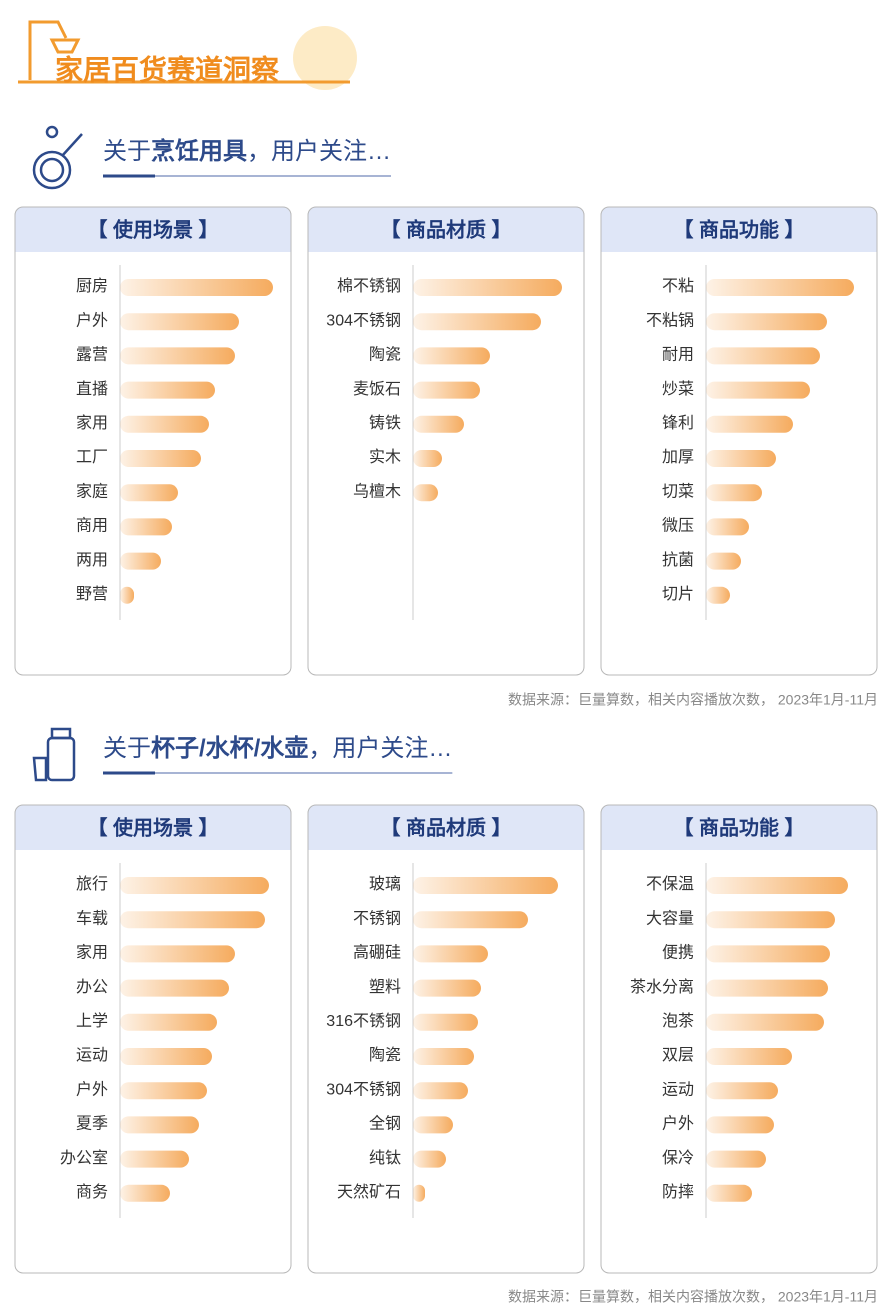 Image resolution: width=888 pixels, height=1312 pixels. What do you see at coordinates (92, 560) in the screenshot?
I see `category-label: 两用` at bounding box center [92, 560].